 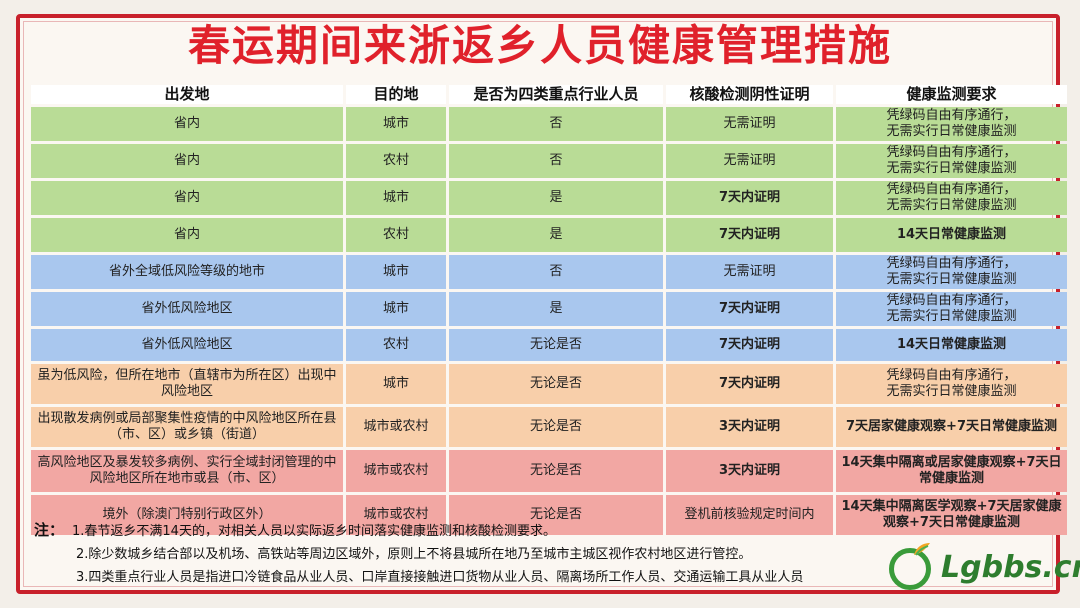 What do you see at coordinates (187, 471) in the screenshot?
I see `cell-origin: 高风险地区及暴发较多病例、实行全域封闭管理的中风险地区所在地市或县（市、区）` at bounding box center [187, 471].